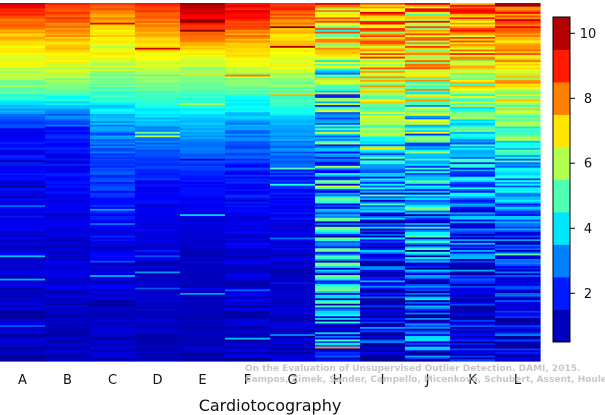  Describe the element at coordinates (518, 380) in the screenshot. I see `x-tick-label: L` at that location.